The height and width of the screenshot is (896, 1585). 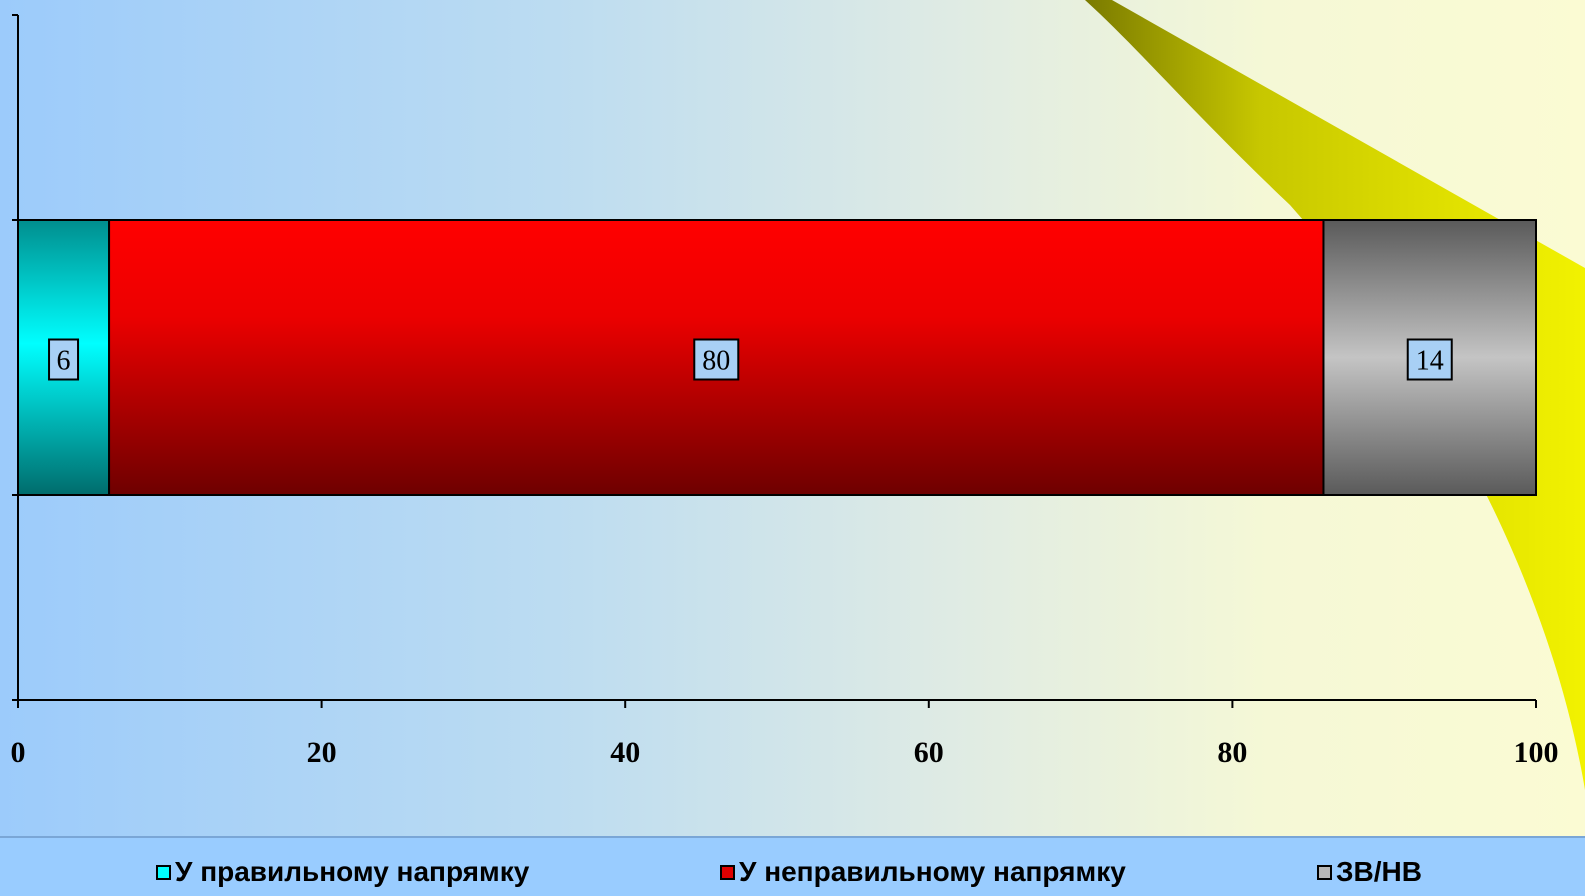 I want to click on legend-label: ЗВ/НВ, so click(x=1379, y=871).